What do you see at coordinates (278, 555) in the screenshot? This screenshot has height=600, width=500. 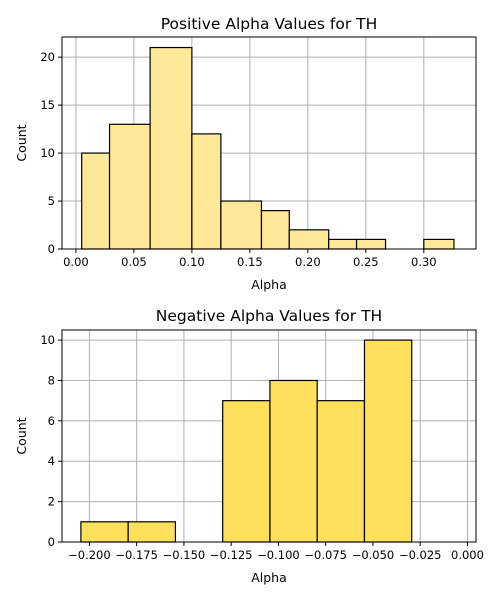 I see `x-tick-label: −0.100` at bounding box center [278, 555].